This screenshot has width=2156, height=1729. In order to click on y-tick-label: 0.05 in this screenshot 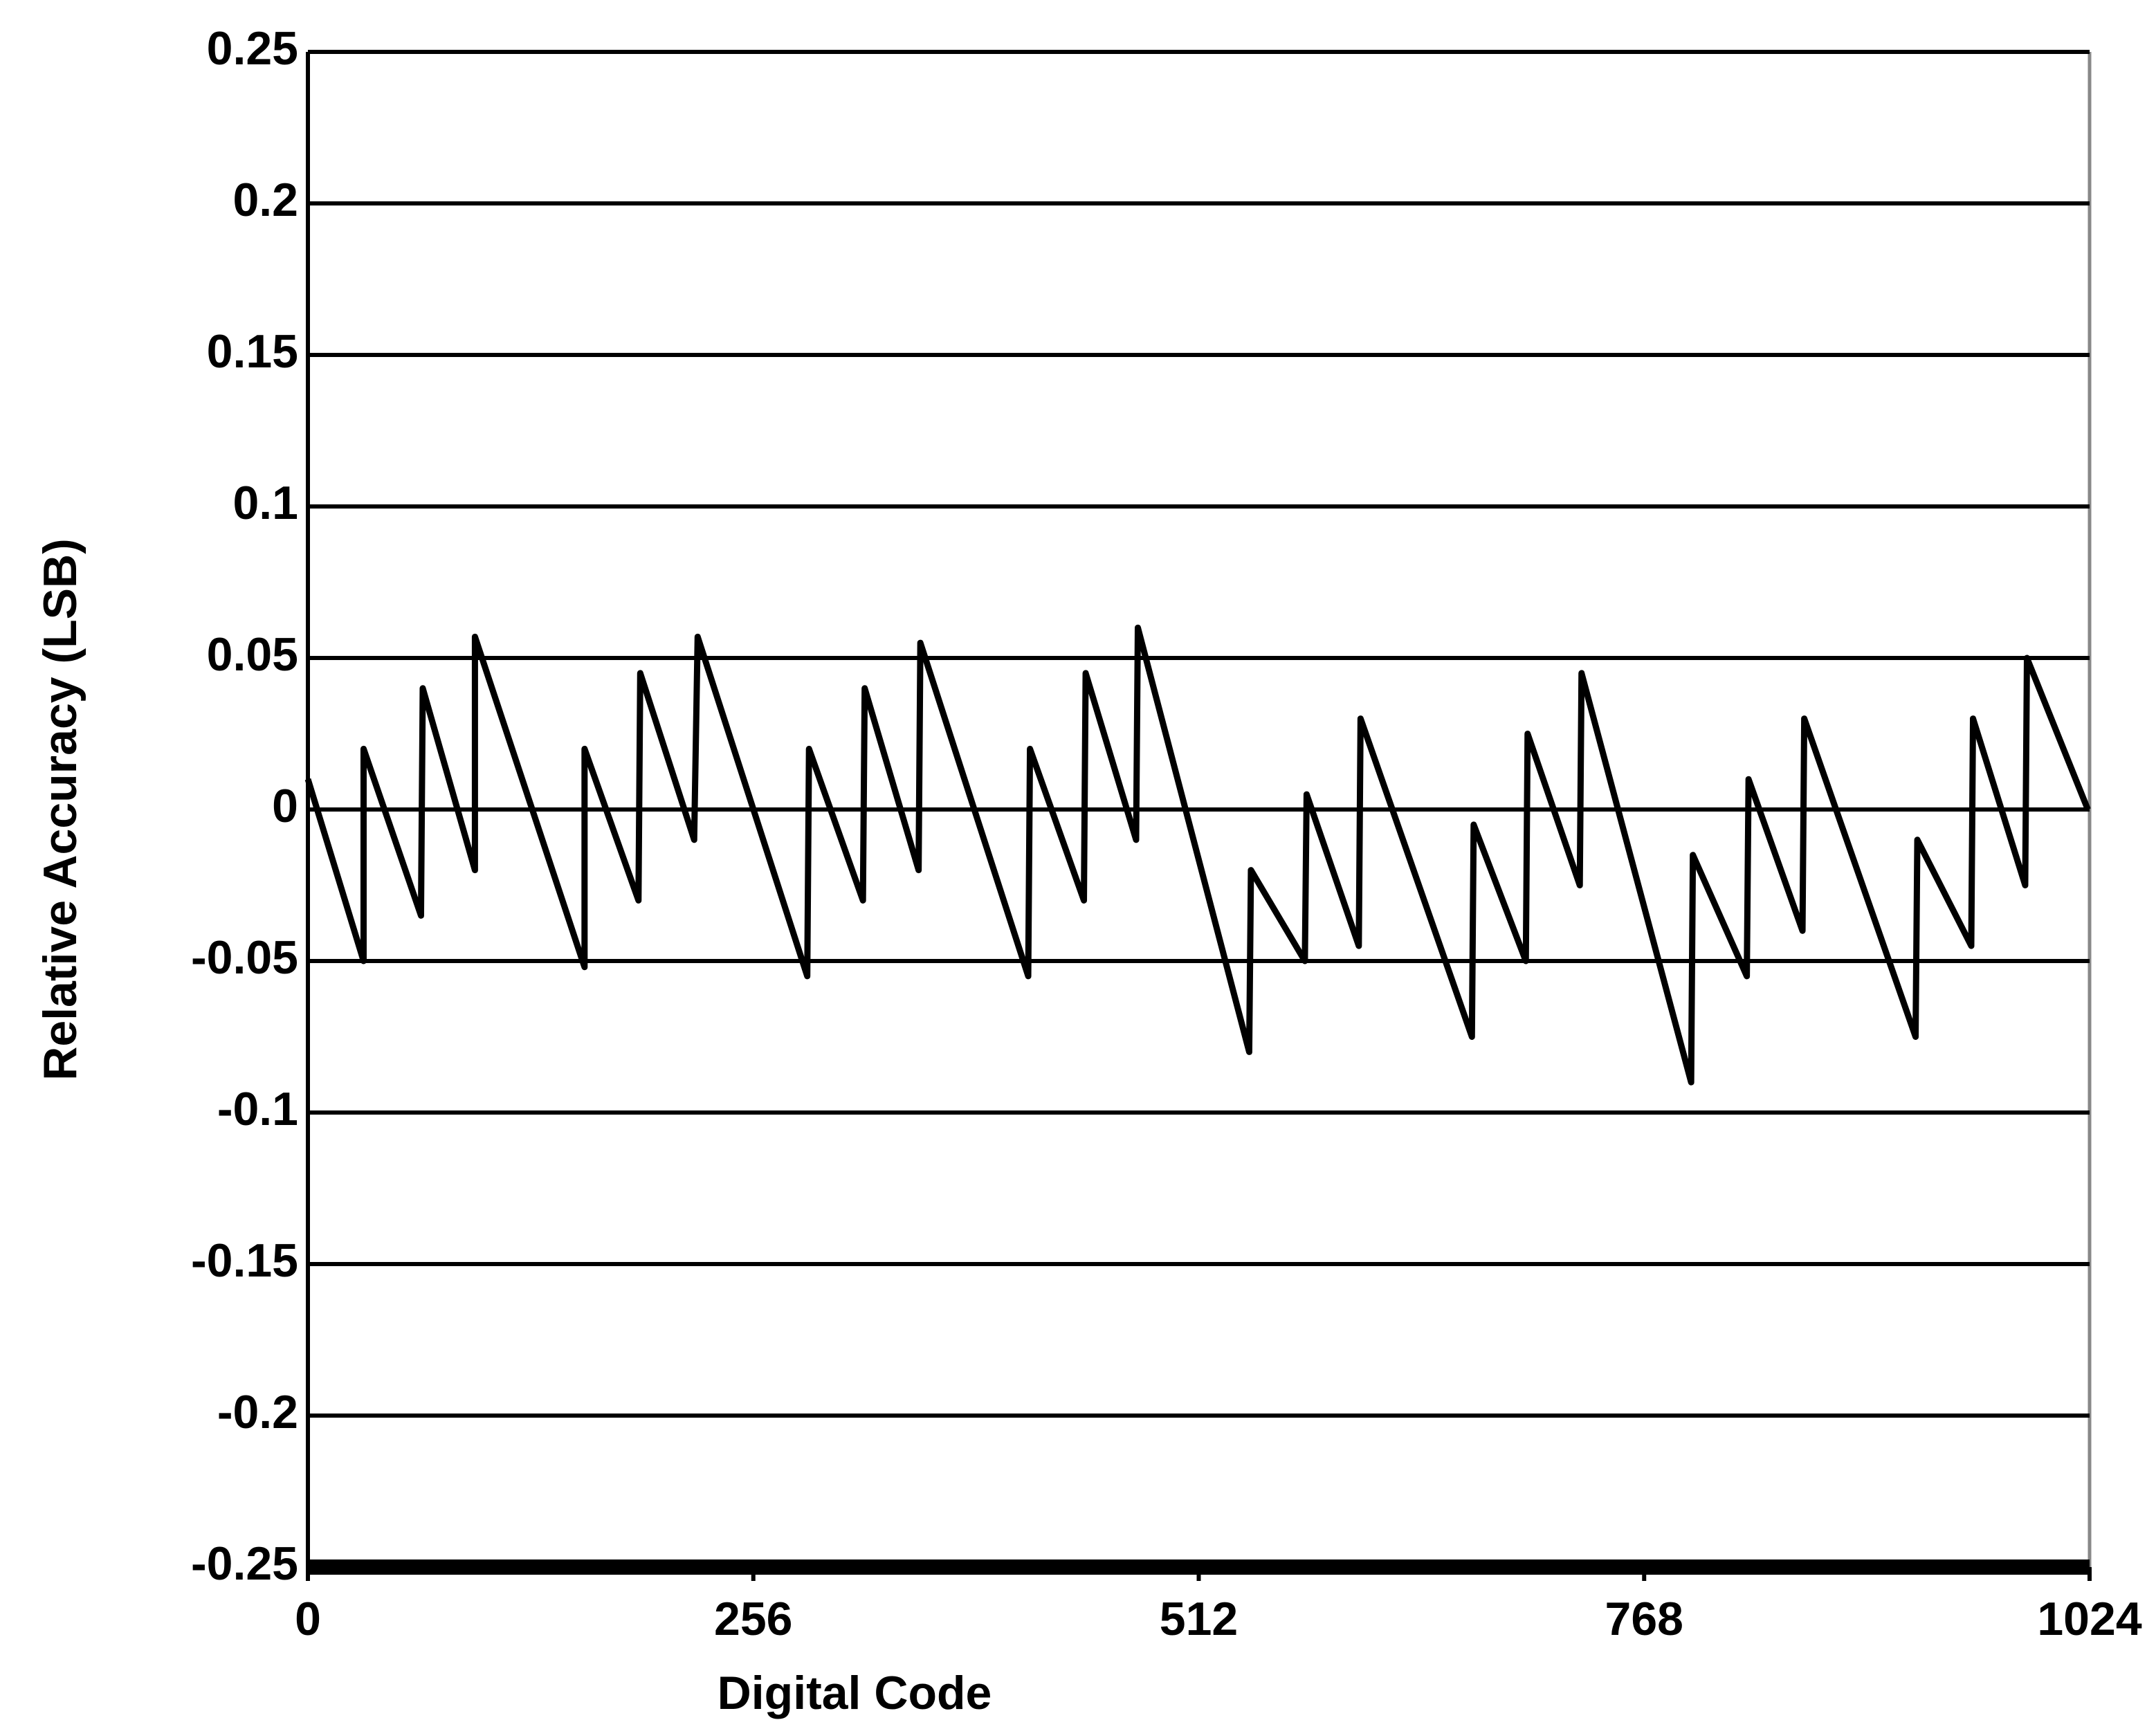, I will do `click(252, 654)`.